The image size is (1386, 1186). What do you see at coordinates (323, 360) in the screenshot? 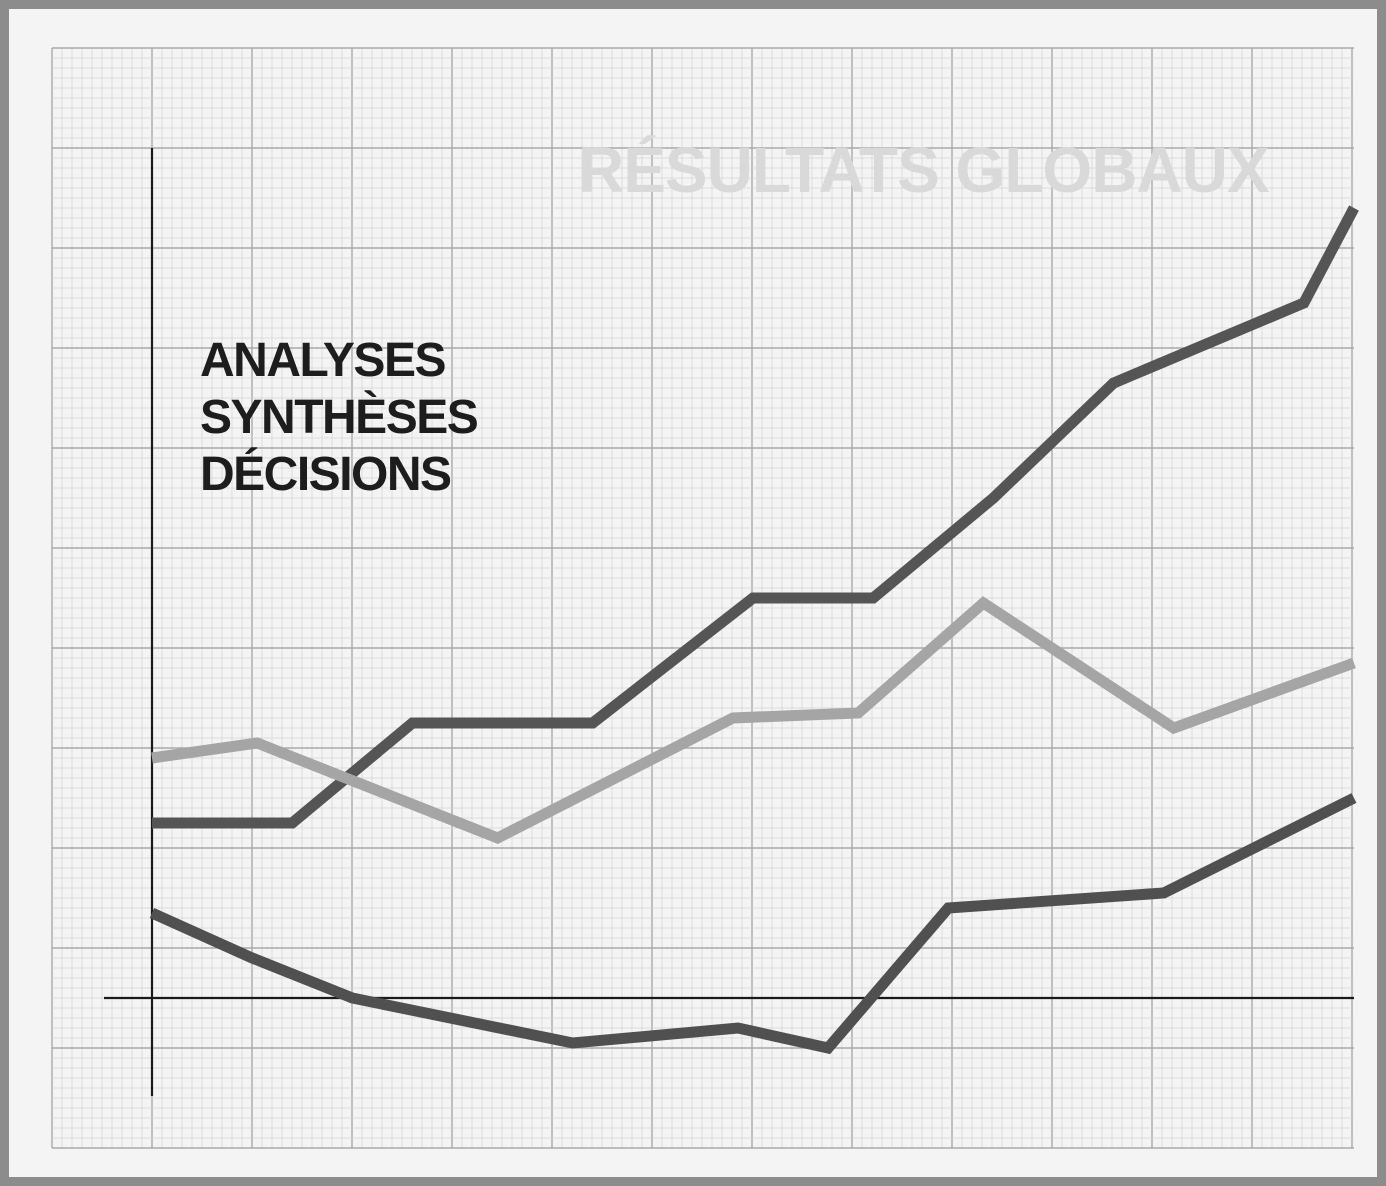
I see `headline-line-analyses: ANALYSES` at bounding box center [323, 360].